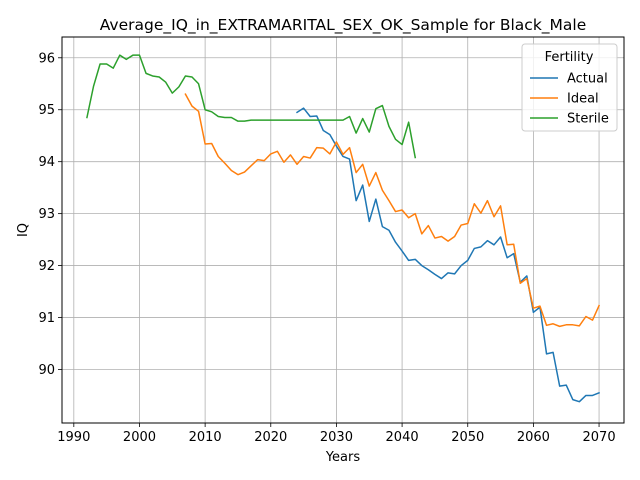 The height and width of the screenshot is (480, 640). What do you see at coordinates (46, 162) in the screenshot?
I see `y-tick-label: 94` at bounding box center [46, 162].